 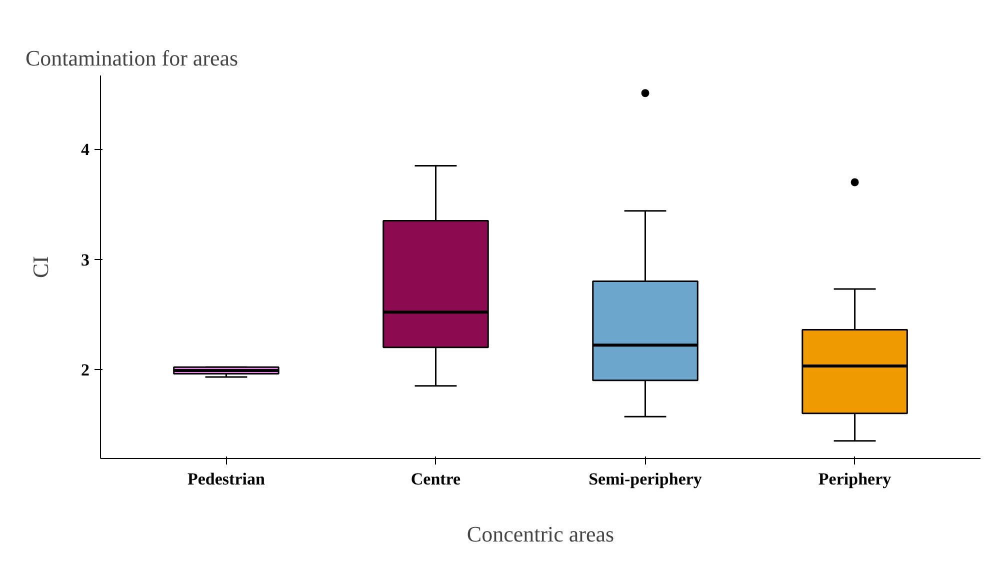 What do you see at coordinates (85, 260) in the screenshot?
I see `y-tick-label: 3` at bounding box center [85, 260].